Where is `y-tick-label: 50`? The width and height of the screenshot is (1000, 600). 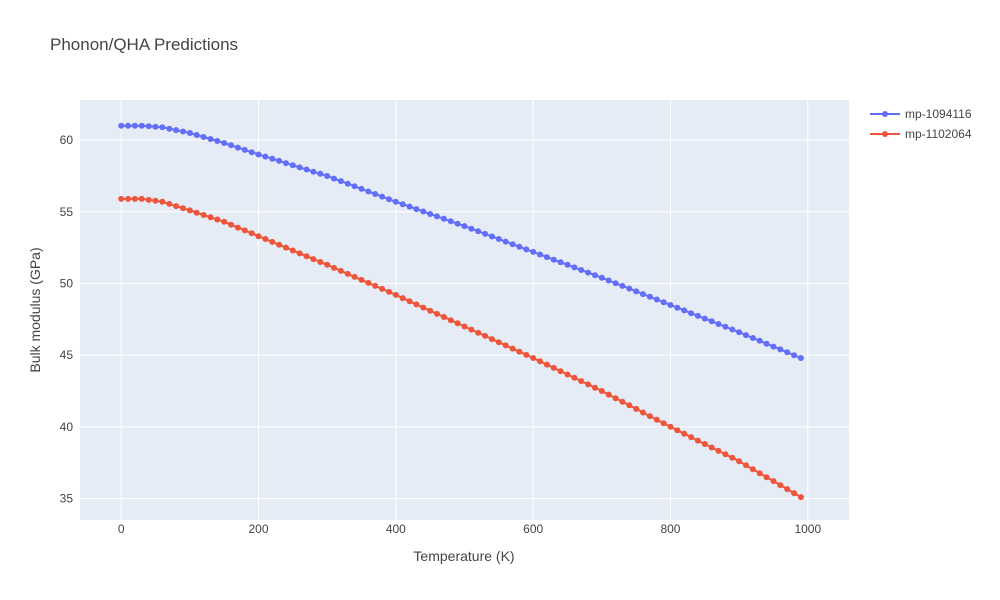 y-tick-label: 50 is located at coordinates (67, 283).